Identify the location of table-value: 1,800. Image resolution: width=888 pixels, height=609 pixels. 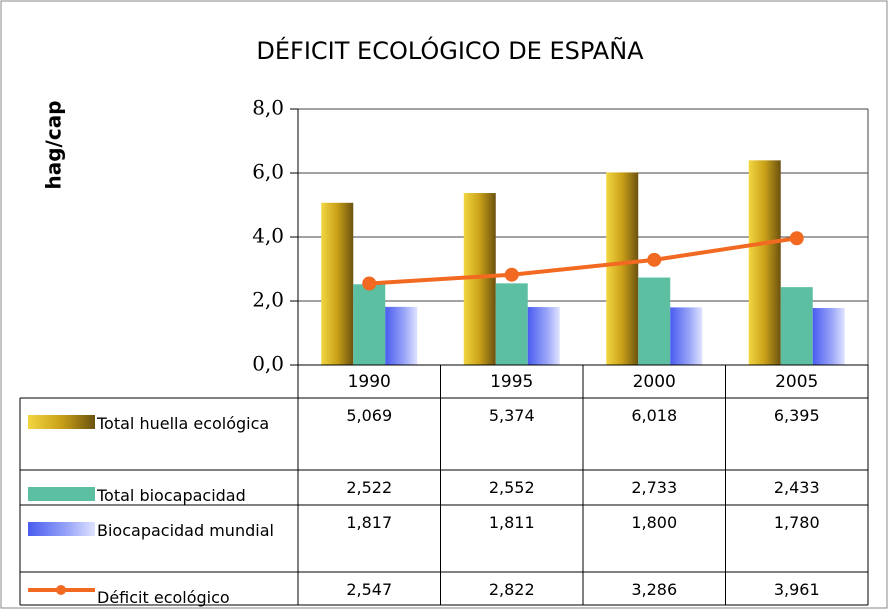
(654, 522).